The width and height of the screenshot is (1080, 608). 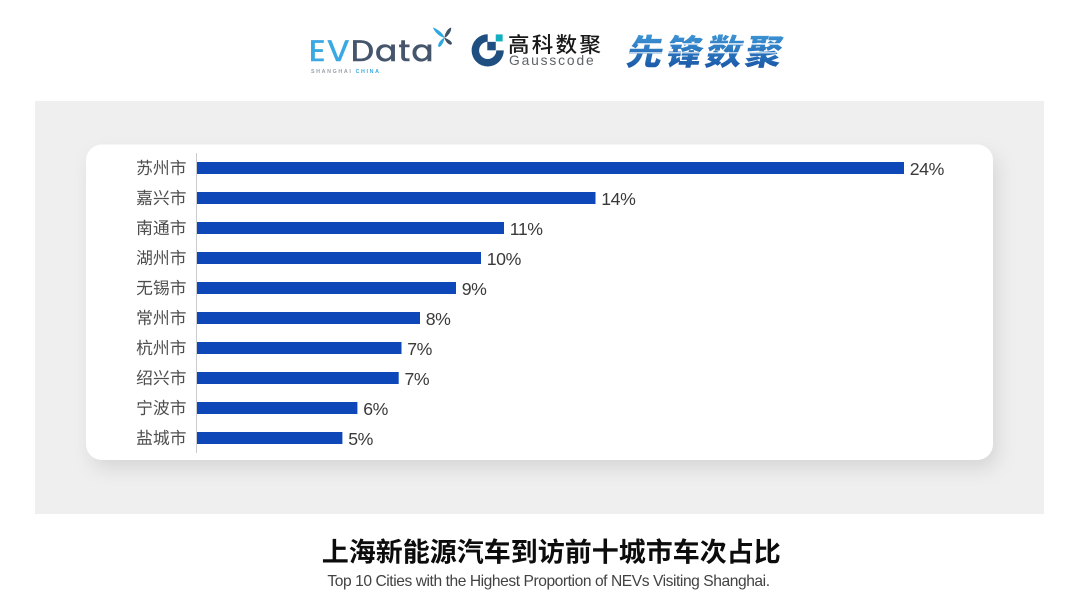 What do you see at coordinates (346, 72) in the screenshot?
I see `svg-text: SHANGHAI CHINA` at bounding box center [346, 72].